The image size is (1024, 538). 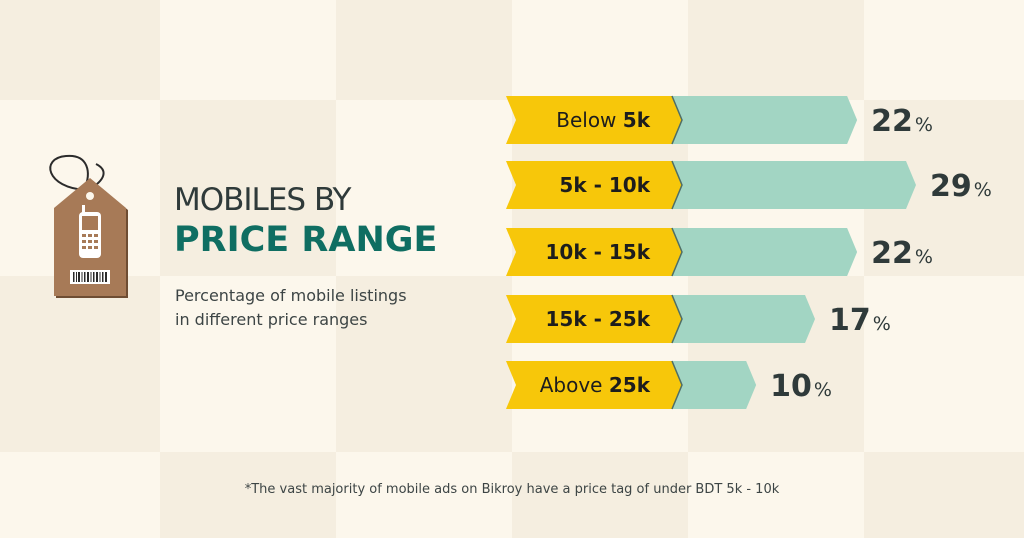 I want to click on category-label: 15k - 25k, so click(x=598, y=319).